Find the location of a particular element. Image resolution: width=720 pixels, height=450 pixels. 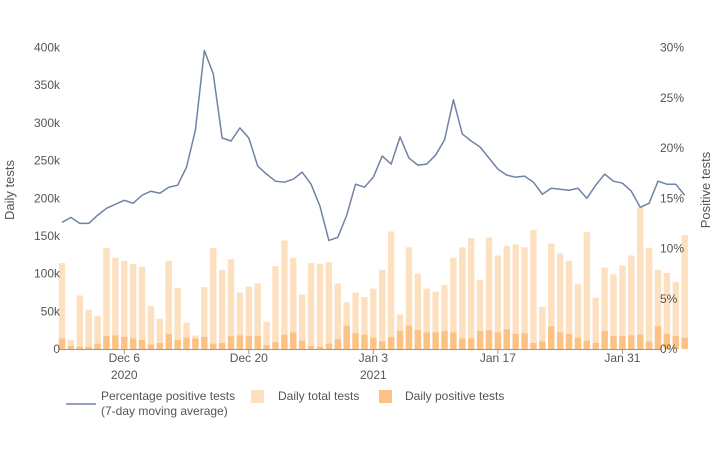

right-axis-title: Positive tests is located at coordinates (705, 189).